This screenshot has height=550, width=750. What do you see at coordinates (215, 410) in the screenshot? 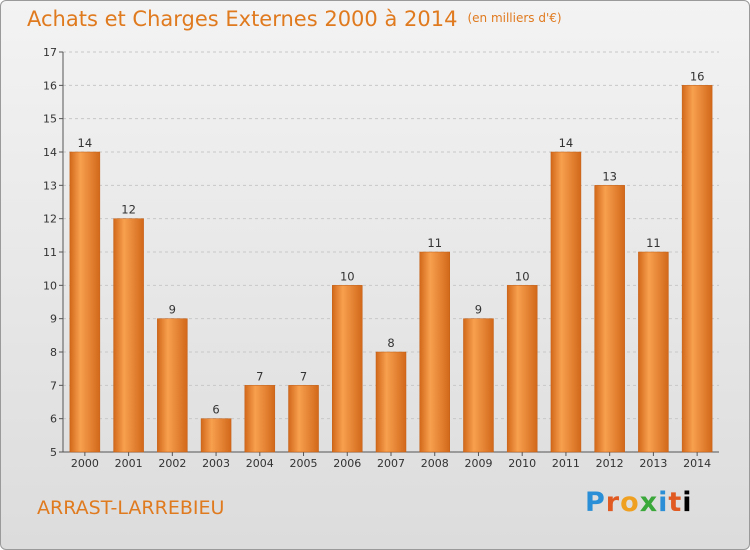
I see `data-label: 6` at bounding box center [215, 410].